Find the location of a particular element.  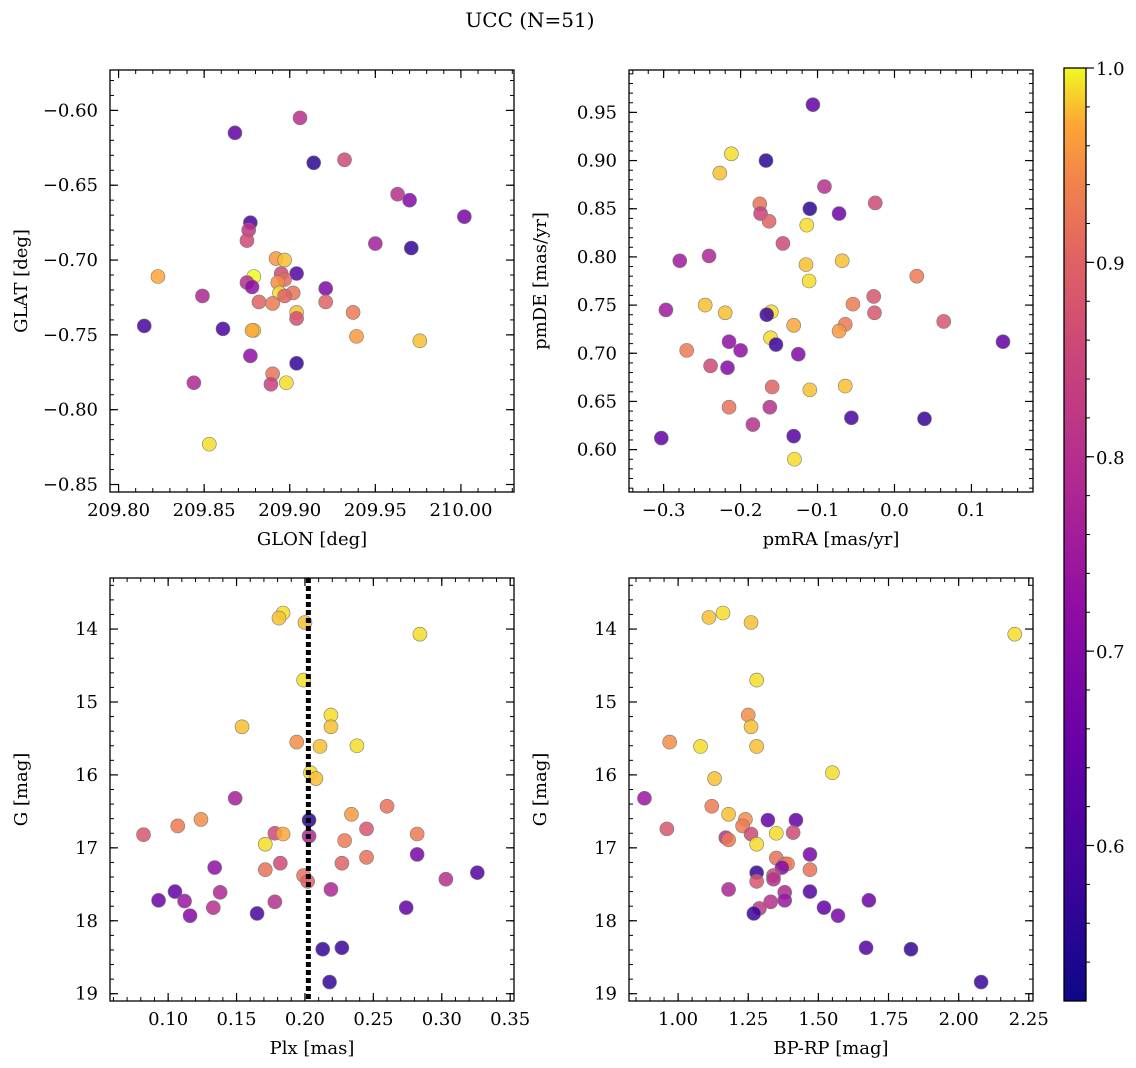

x-tick-label: 0.25 is located at coordinates (373, 1019).